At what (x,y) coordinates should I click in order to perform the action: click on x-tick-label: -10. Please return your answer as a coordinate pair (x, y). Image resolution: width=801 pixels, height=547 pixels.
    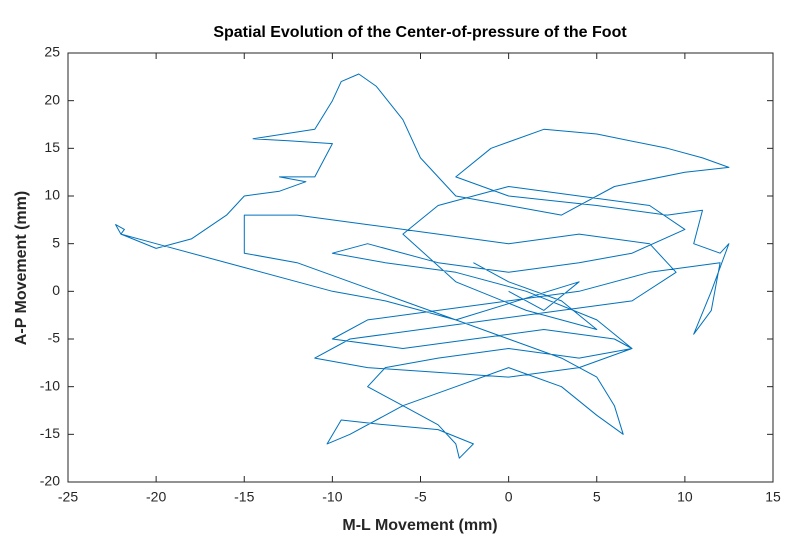
    Looking at the image, I should click on (332, 497).